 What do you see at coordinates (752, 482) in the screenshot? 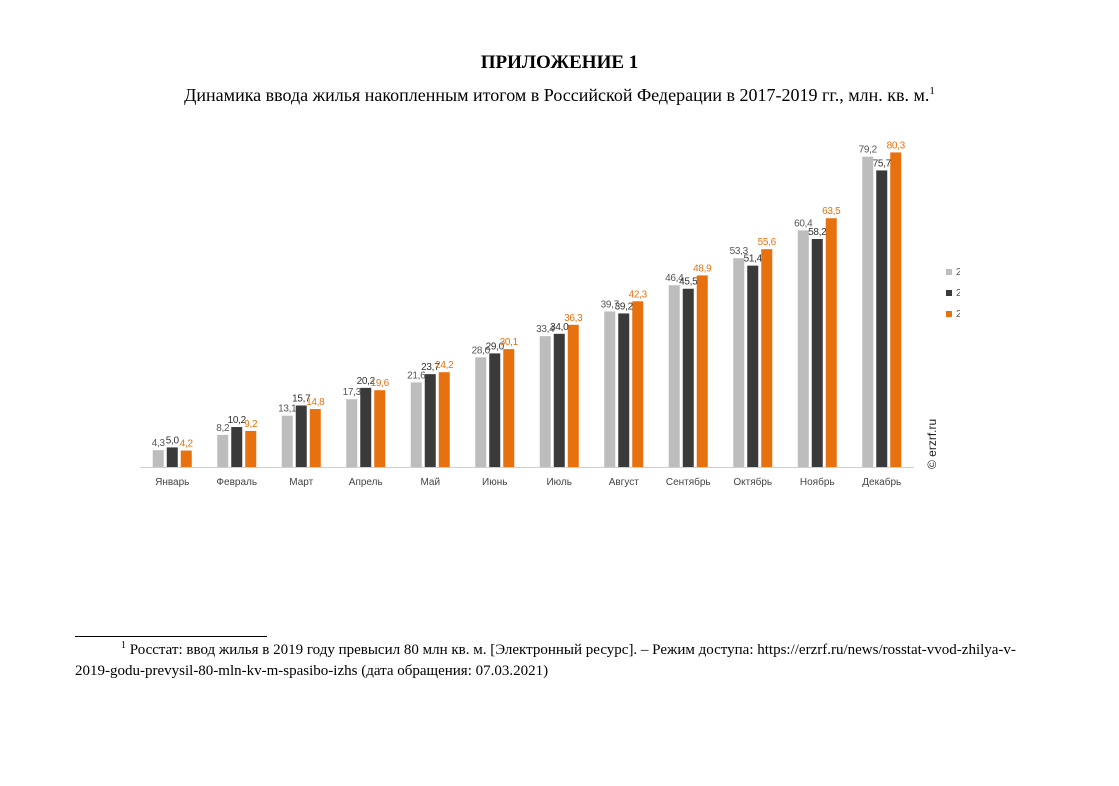
I see `x-tick-label-10: Октябрь` at bounding box center [752, 482].